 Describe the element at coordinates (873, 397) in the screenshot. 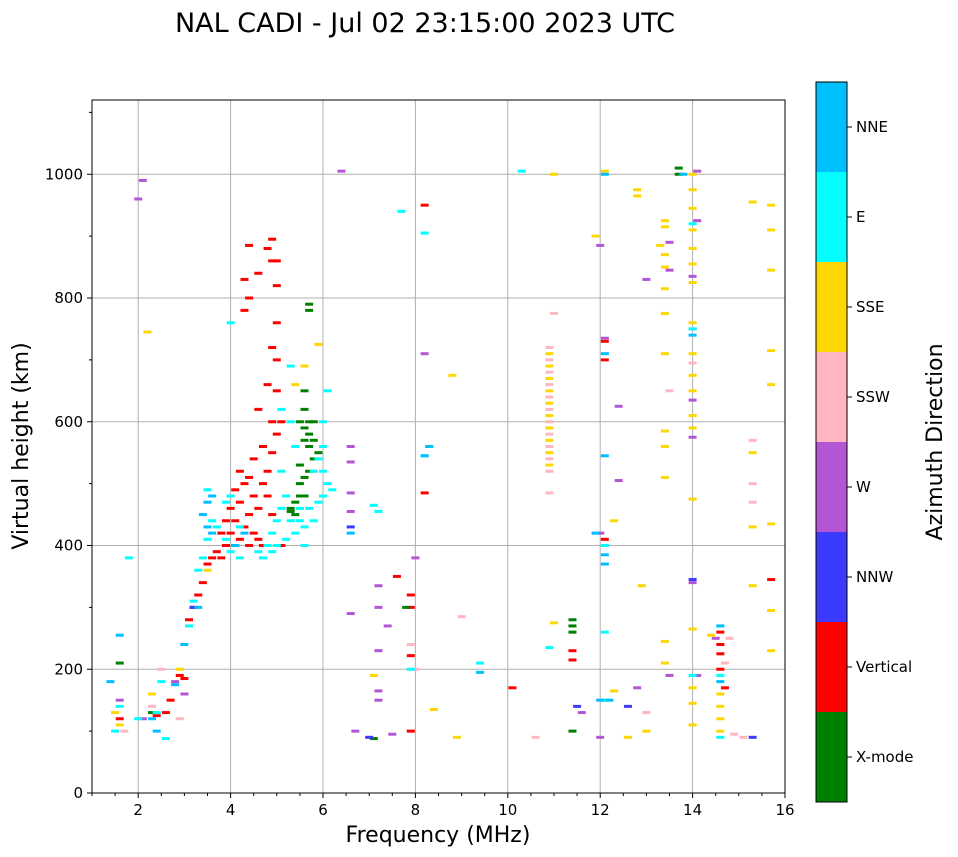

I see `colorbar-label: SSW` at that location.